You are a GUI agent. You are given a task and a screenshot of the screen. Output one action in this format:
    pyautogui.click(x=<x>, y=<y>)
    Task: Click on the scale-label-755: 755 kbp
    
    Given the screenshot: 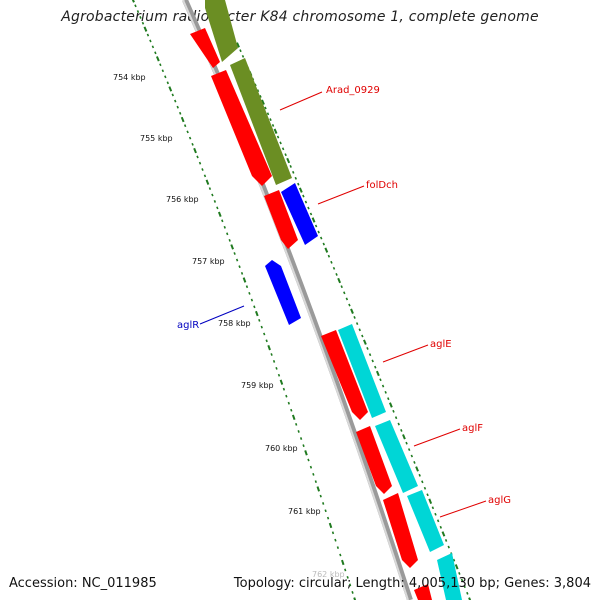 What is the action you would take?
    pyautogui.click(x=156, y=138)
    